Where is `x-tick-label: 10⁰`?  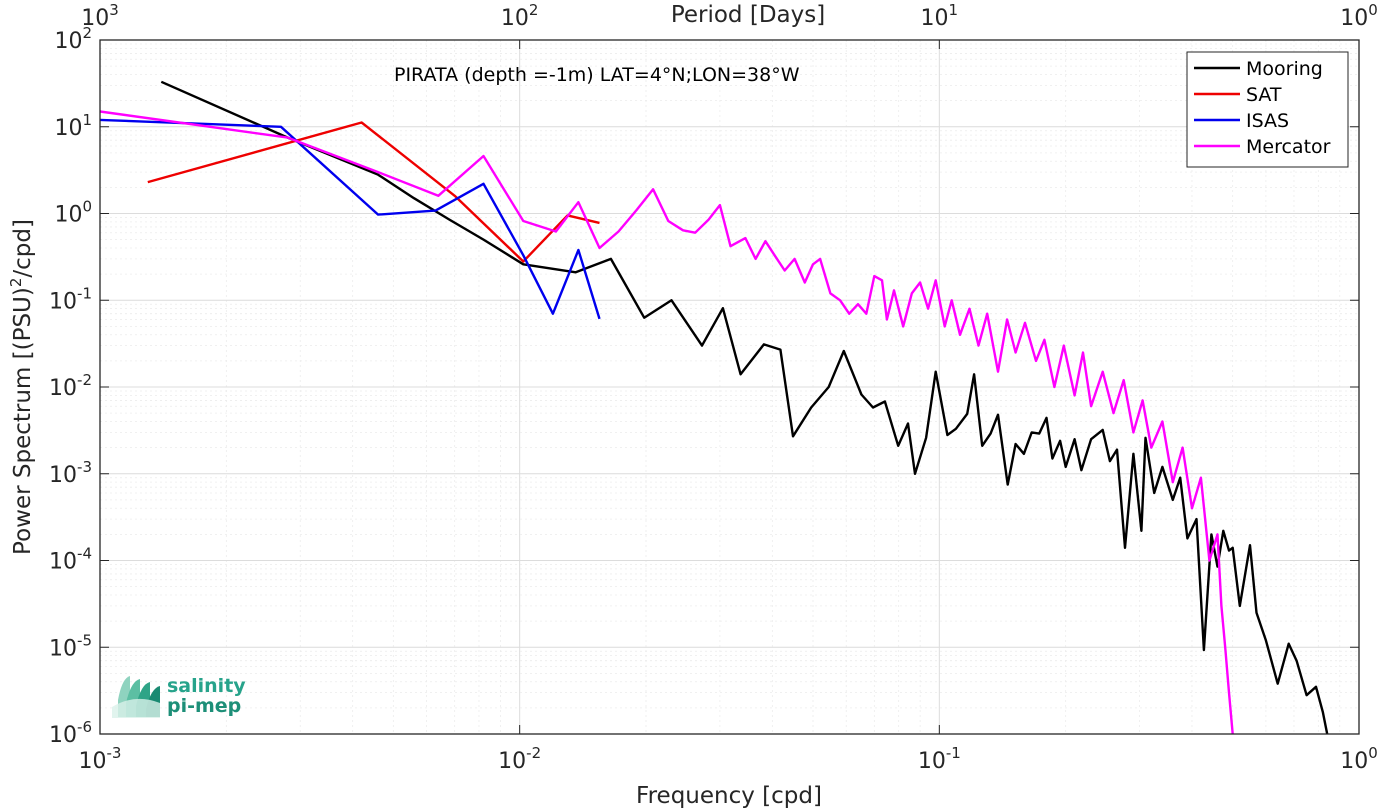 x-tick-label: 10⁰ is located at coordinates (1359, 759).